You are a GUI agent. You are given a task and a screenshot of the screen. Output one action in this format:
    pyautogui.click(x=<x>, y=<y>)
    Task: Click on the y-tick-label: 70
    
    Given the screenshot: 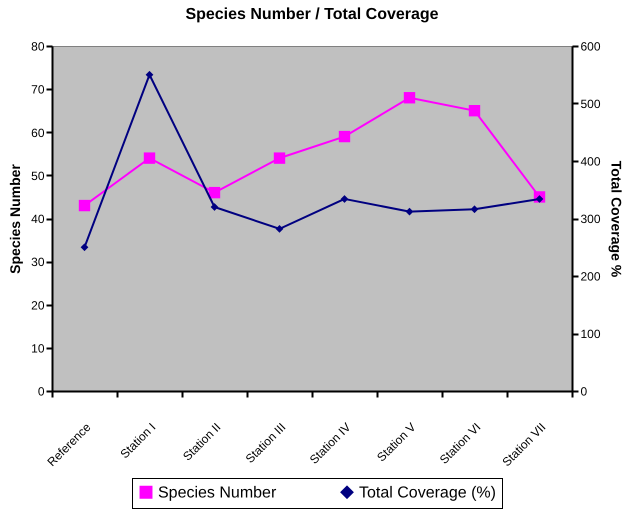 What is the action you would take?
    pyautogui.click(x=38, y=89)
    